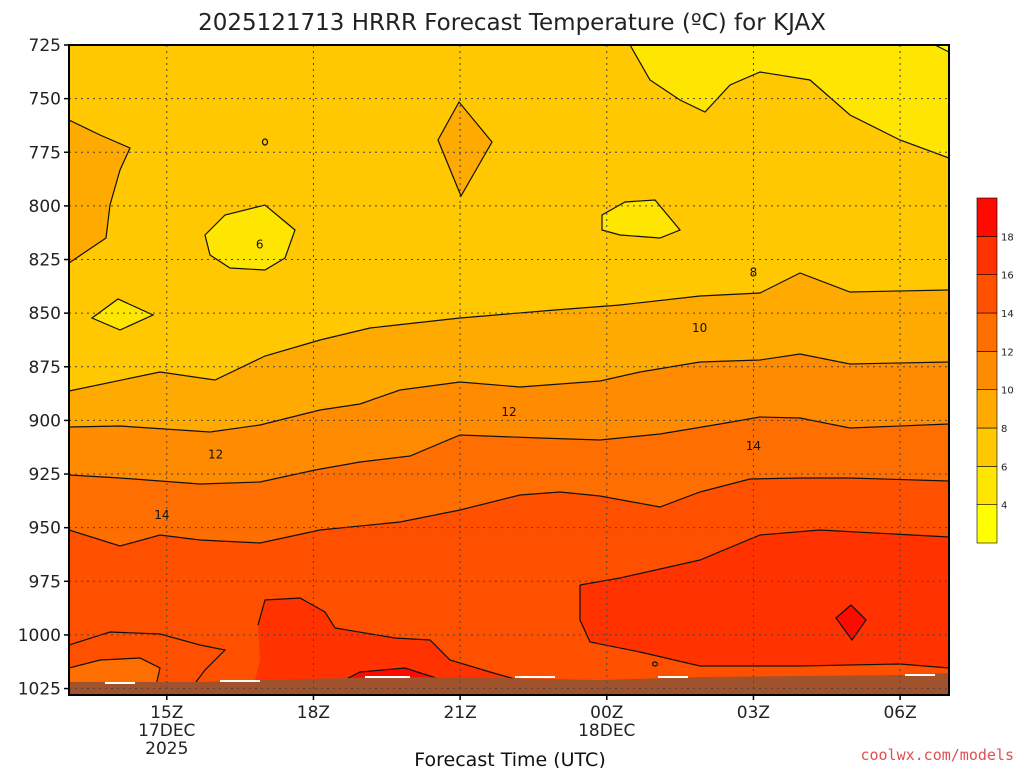 This screenshot has width=1024, height=768. What do you see at coordinates (937, 755) in the screenshot?
I see `credit-link: coolwx.com/models` at bounding box center [937, 755].